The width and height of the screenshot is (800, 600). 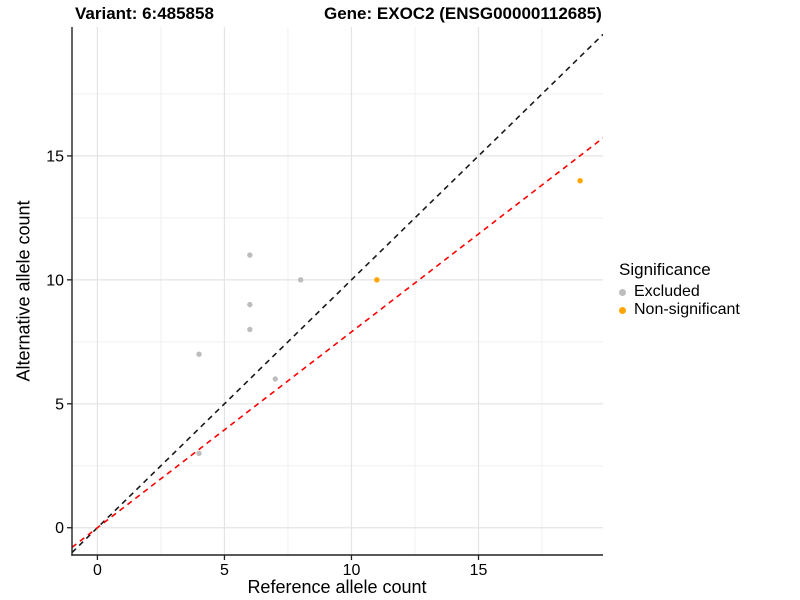 I want to click on significance-legend: Significance Excluded Non-significant, so click(x=679, y=289).